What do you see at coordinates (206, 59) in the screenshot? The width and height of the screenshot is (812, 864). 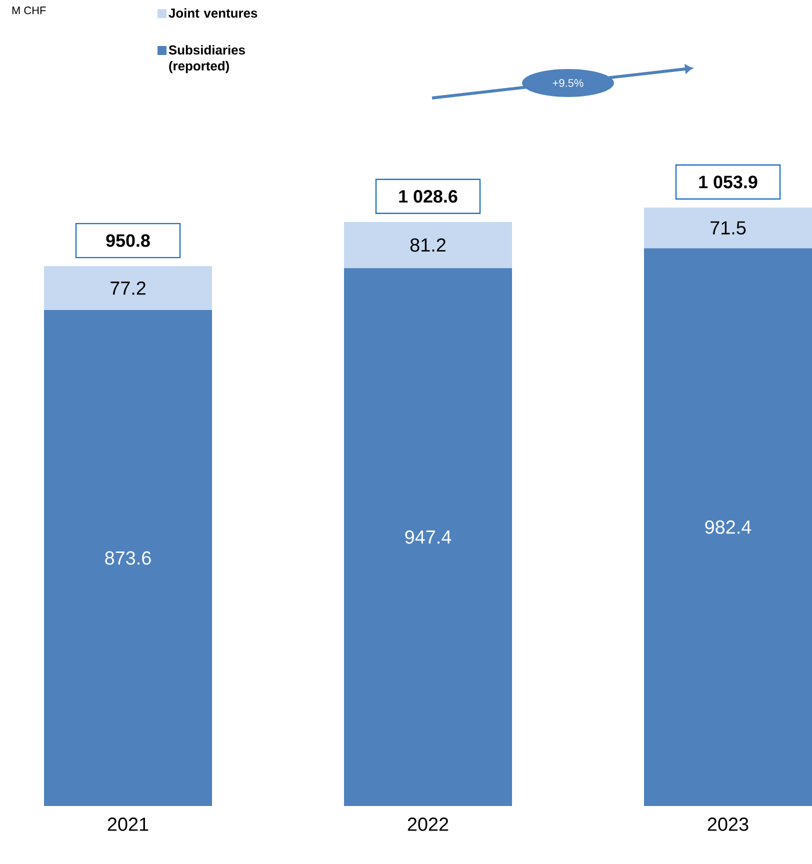 I see `legend-label: Subsidiaries (reported)` at bounding box center [206, 59].